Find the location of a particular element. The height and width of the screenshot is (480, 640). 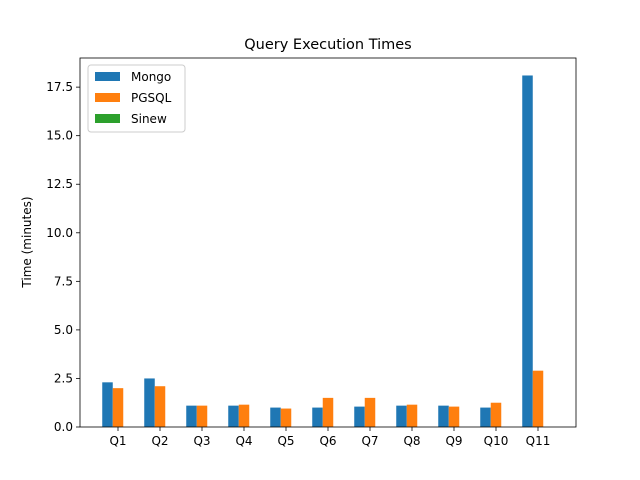

y-tick-label: 5.0 is located at coordinates (63, 330).